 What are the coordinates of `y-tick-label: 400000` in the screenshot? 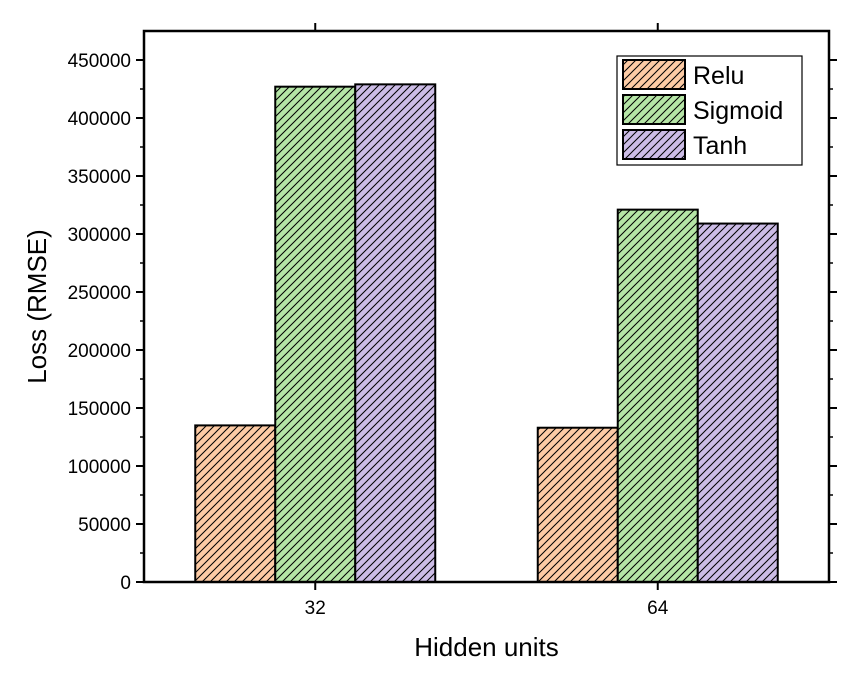 It's located at (99, 119).